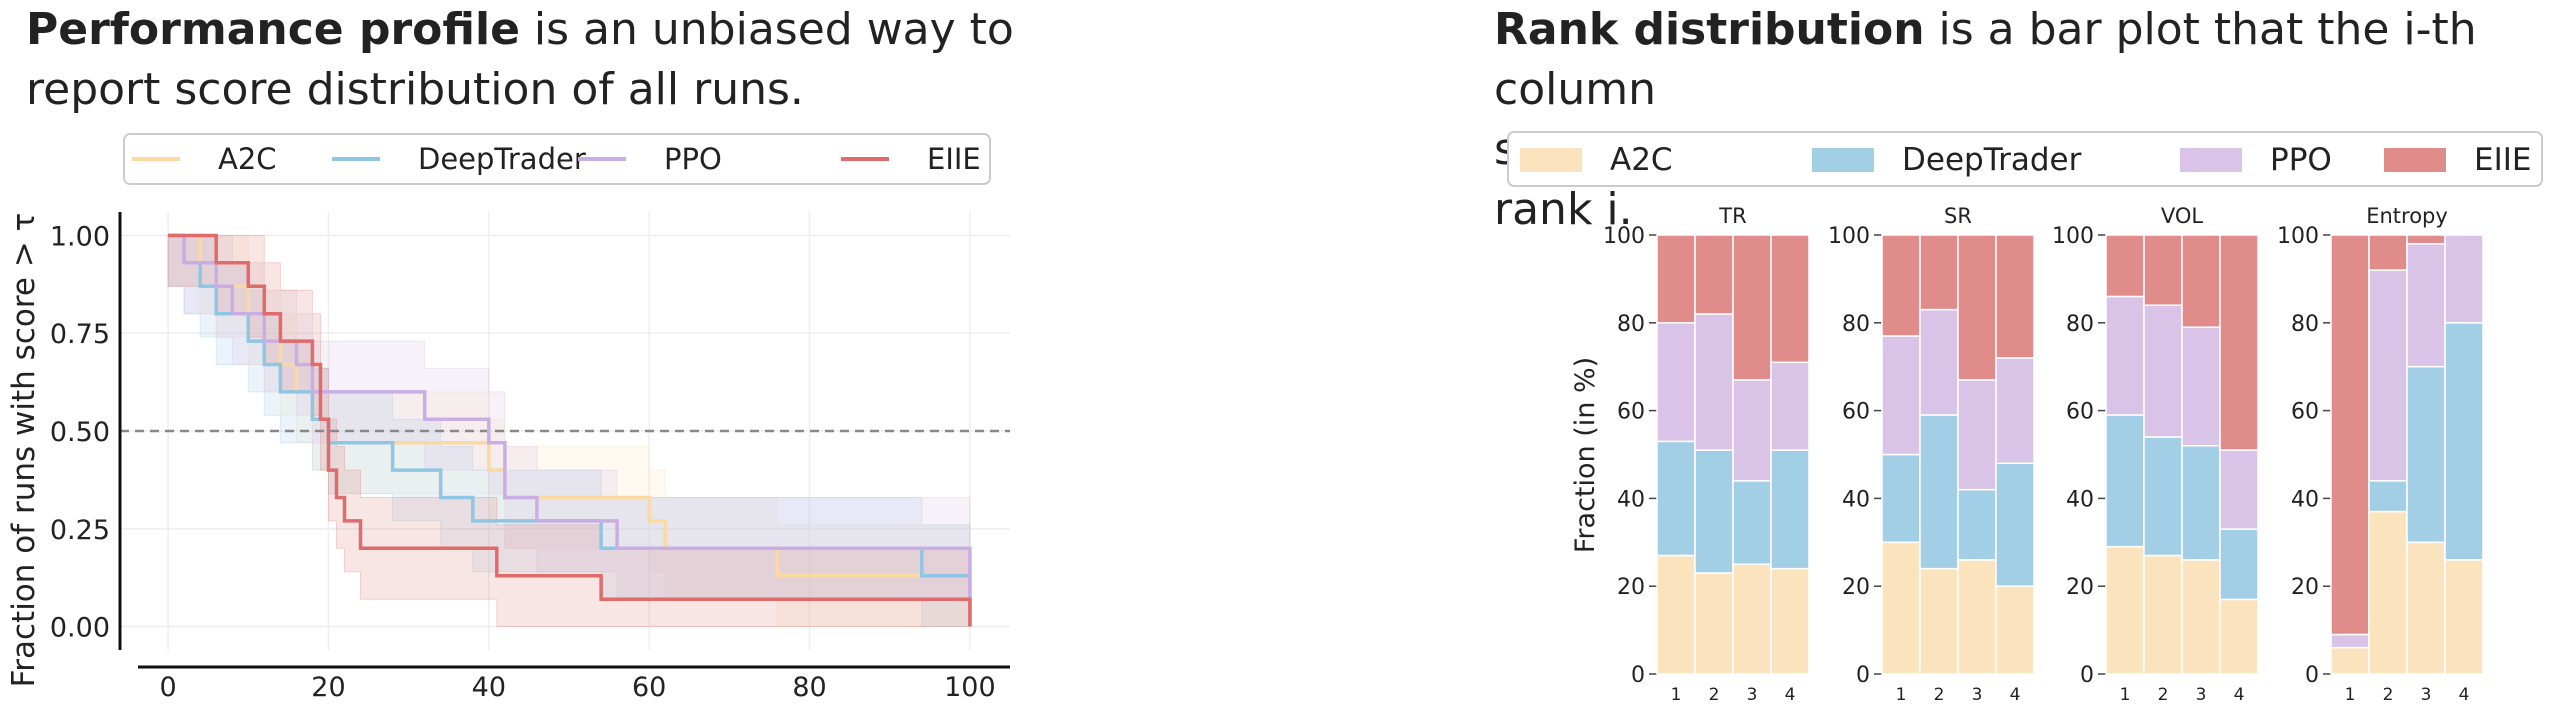  What do you see at coordinates (649, 687) in the screenshot?
I see `x-tick-label: 60` at bounding box center [649, 687].